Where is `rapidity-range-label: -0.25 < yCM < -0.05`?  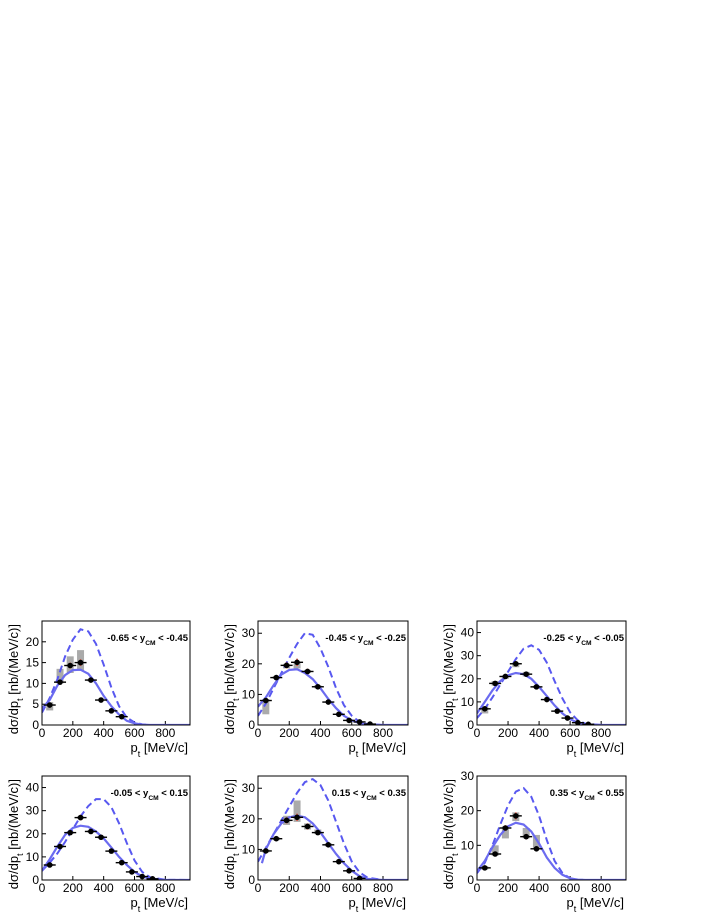 rapidity-range-label: -0.25 < yCM < -0.05 is located at coordinates (583, 640).